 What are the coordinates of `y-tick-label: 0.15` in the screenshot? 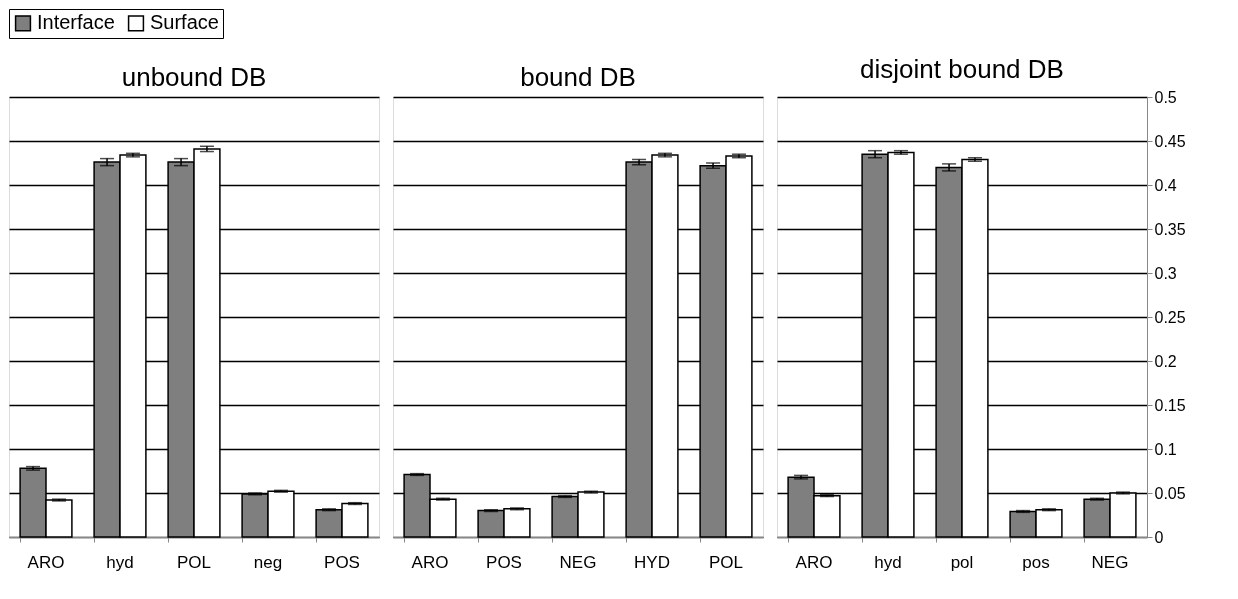 It's located at (1170, 405).